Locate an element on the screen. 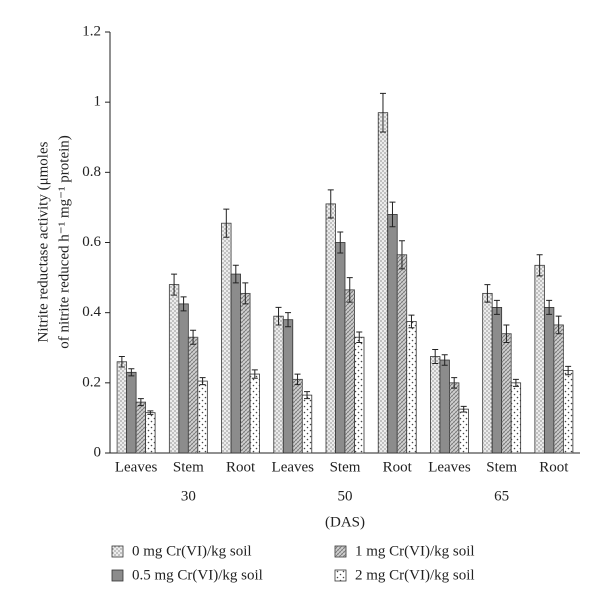 The width and height of the screenshot is (600, 610). group-label: 30 is located at coordinates (188, 496).